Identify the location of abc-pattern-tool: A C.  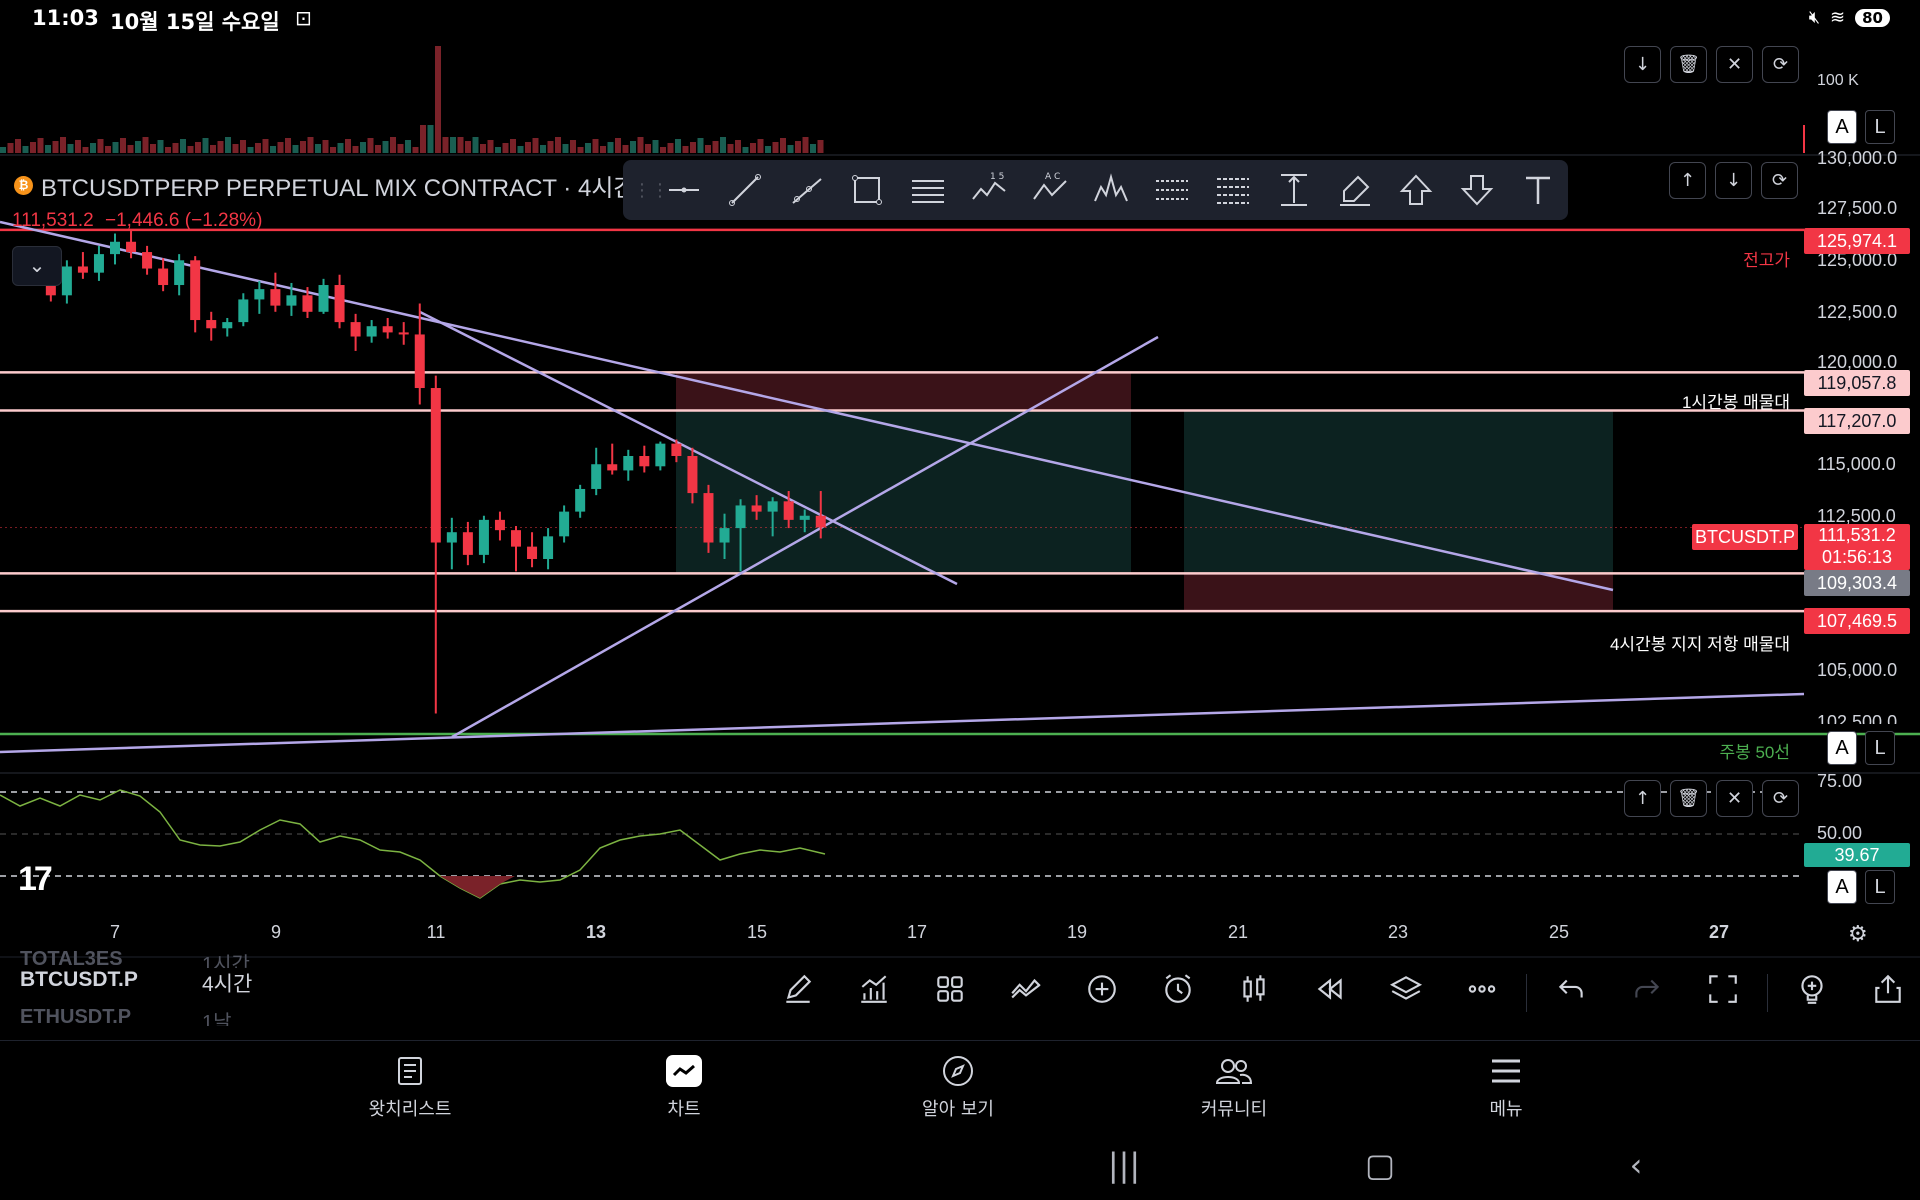
(1049, 190).